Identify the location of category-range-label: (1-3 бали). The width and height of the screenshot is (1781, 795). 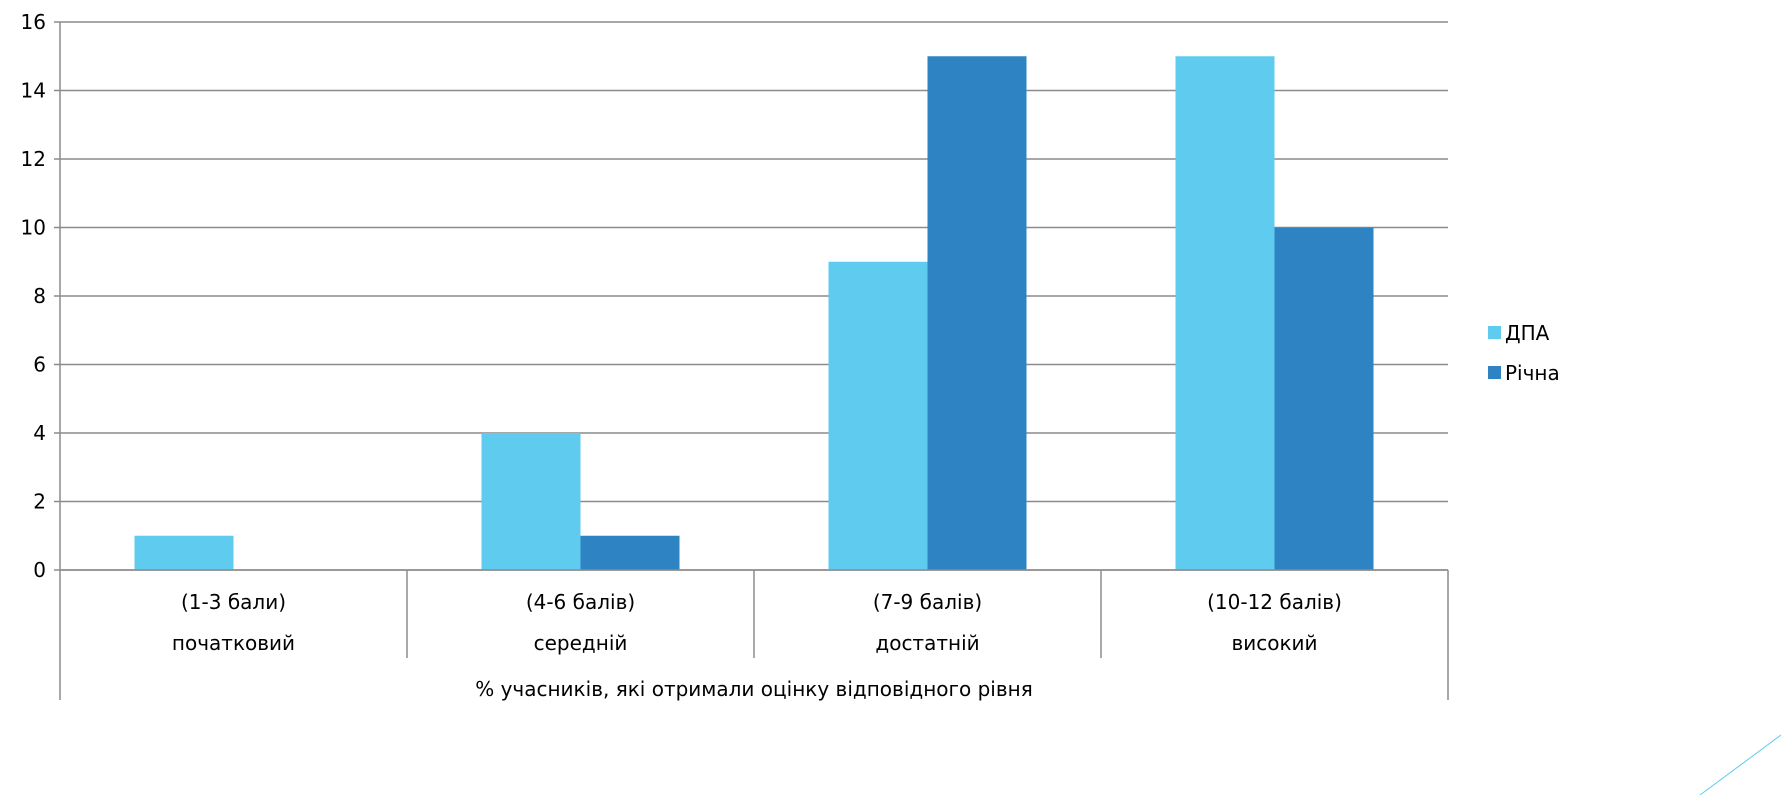
(233, 602).